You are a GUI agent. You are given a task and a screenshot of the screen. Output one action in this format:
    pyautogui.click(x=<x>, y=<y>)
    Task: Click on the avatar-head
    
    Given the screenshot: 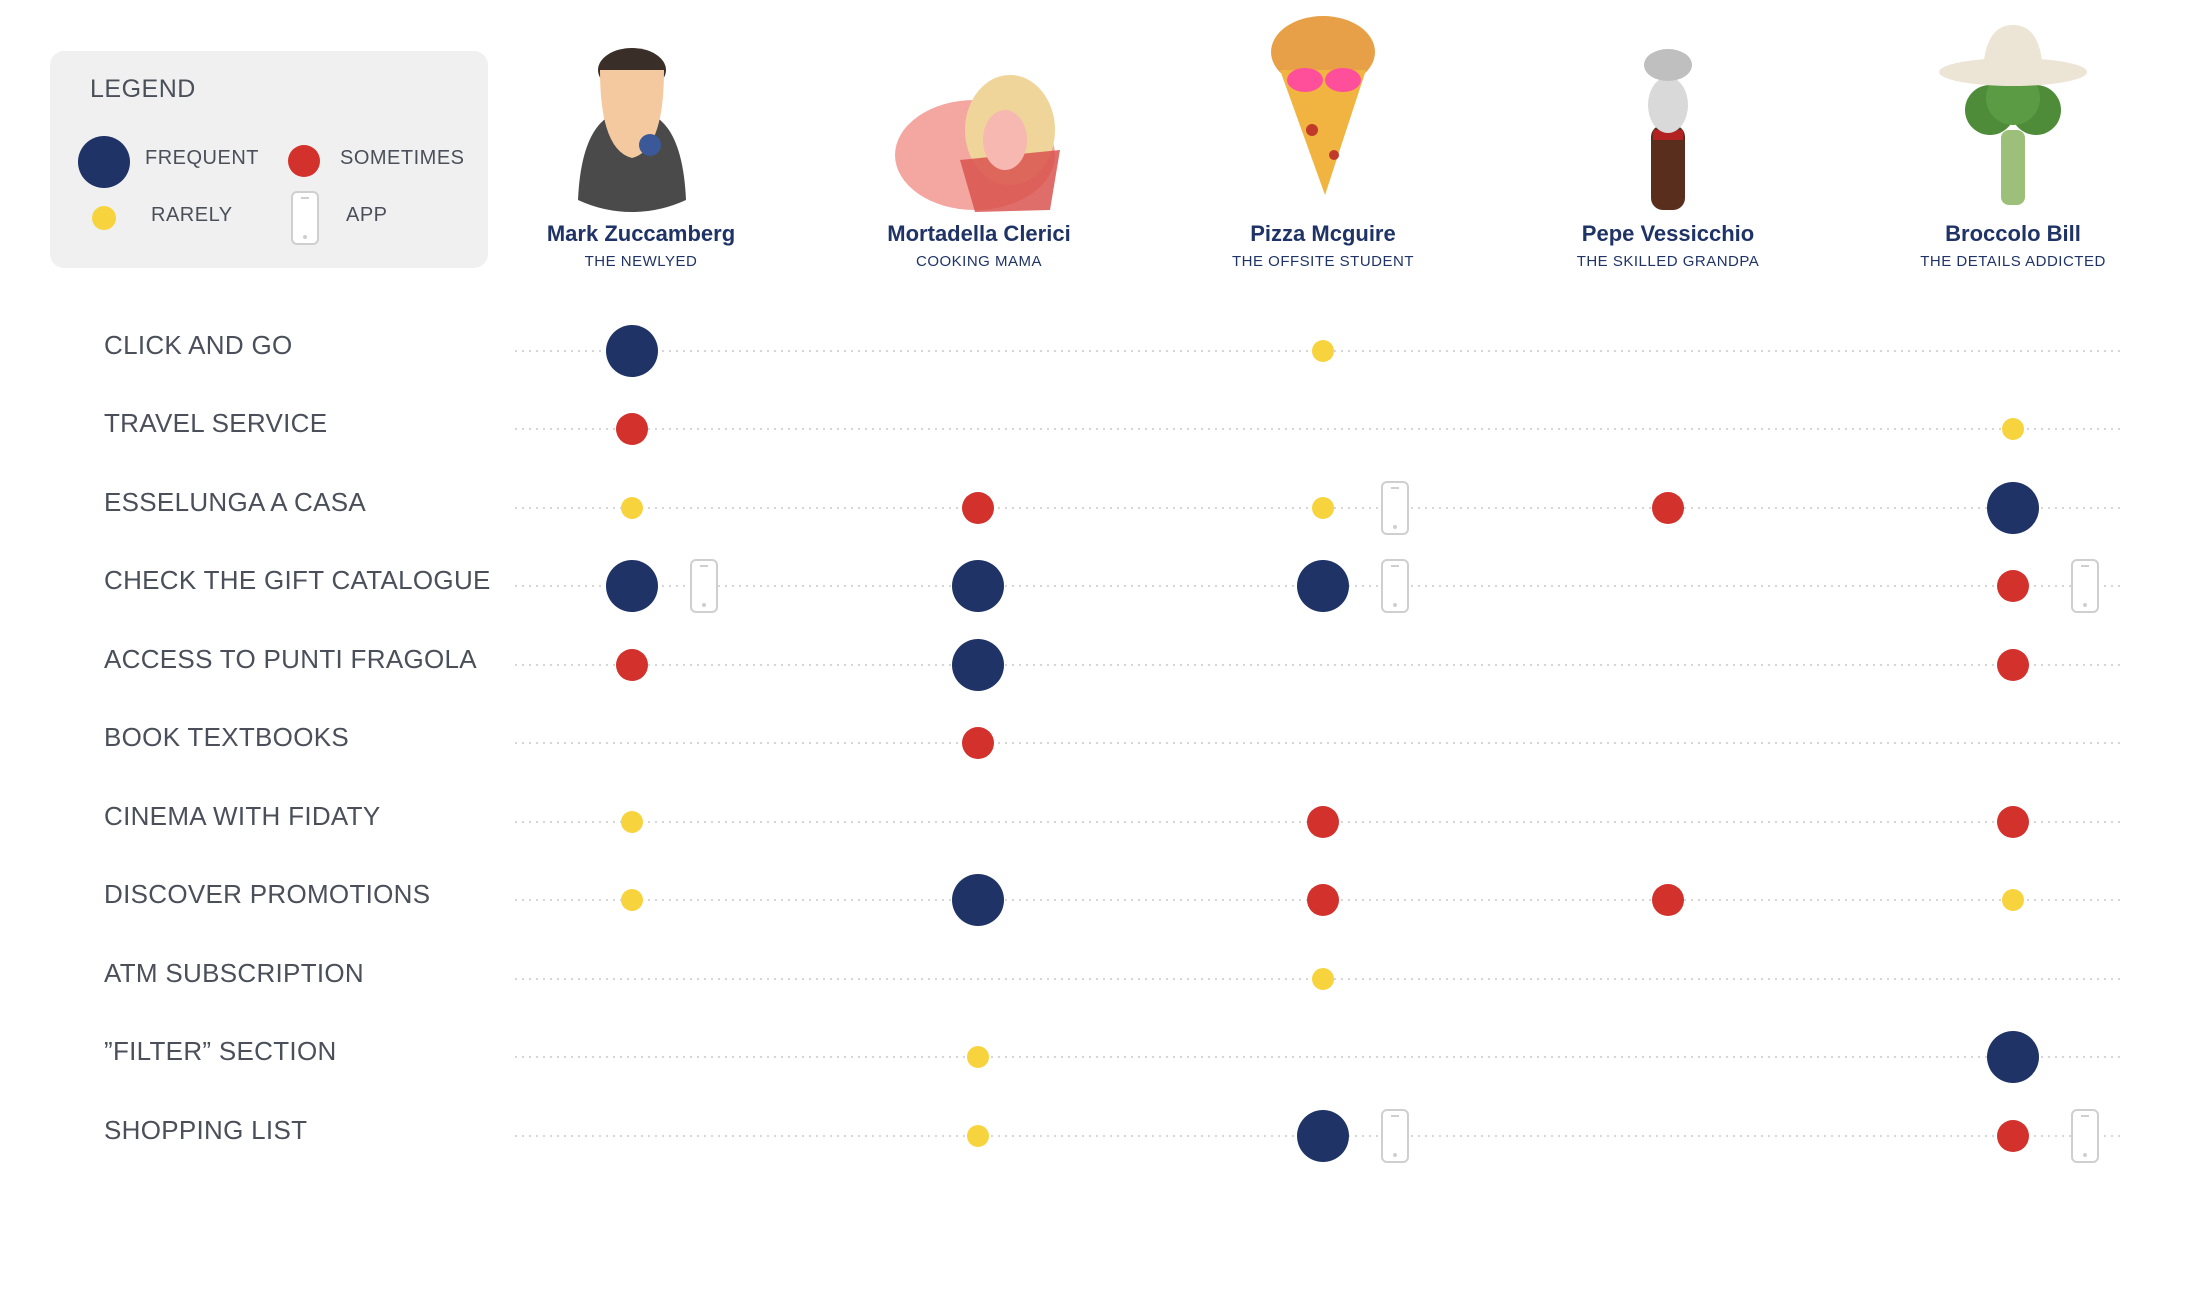 What is the action you would take?
    pyautogui.click(x=1668, y=65)
    